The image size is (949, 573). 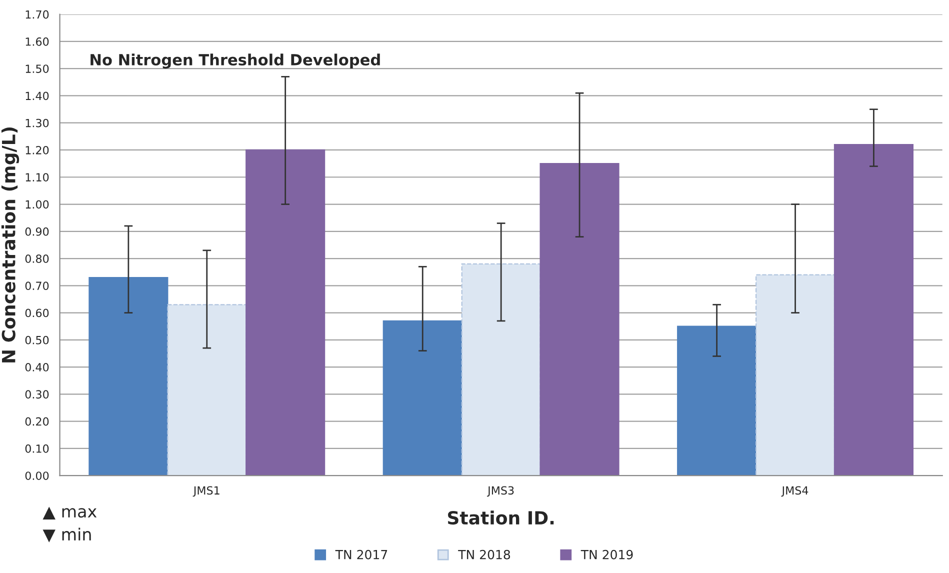 What do you see at coordinates (606, 555) in the screenshot?
I see `legend-label: TN 2019` at bounding box center [606, 555].